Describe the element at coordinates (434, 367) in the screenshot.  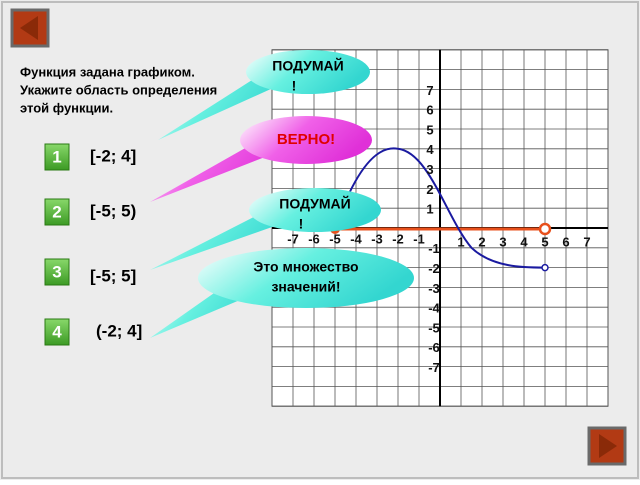
I see `y-tick-label: -7` at that location.